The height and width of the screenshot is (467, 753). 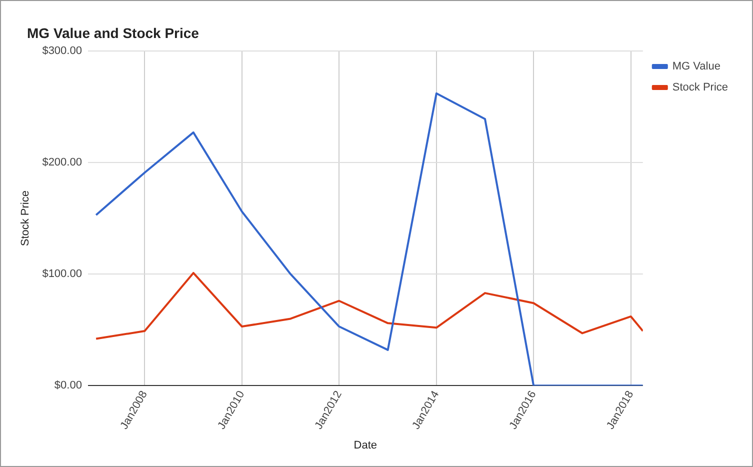 I want to click on y-tick-label: $0.00, so click(x=68, y=386).